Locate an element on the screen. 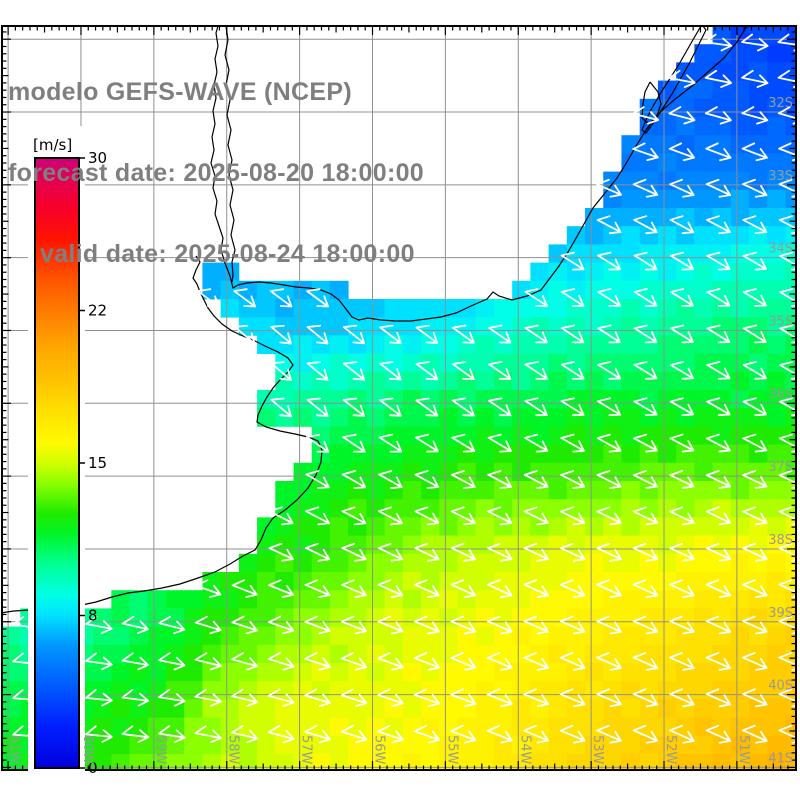  lagoon-outline is located at coordinates (674, 80).